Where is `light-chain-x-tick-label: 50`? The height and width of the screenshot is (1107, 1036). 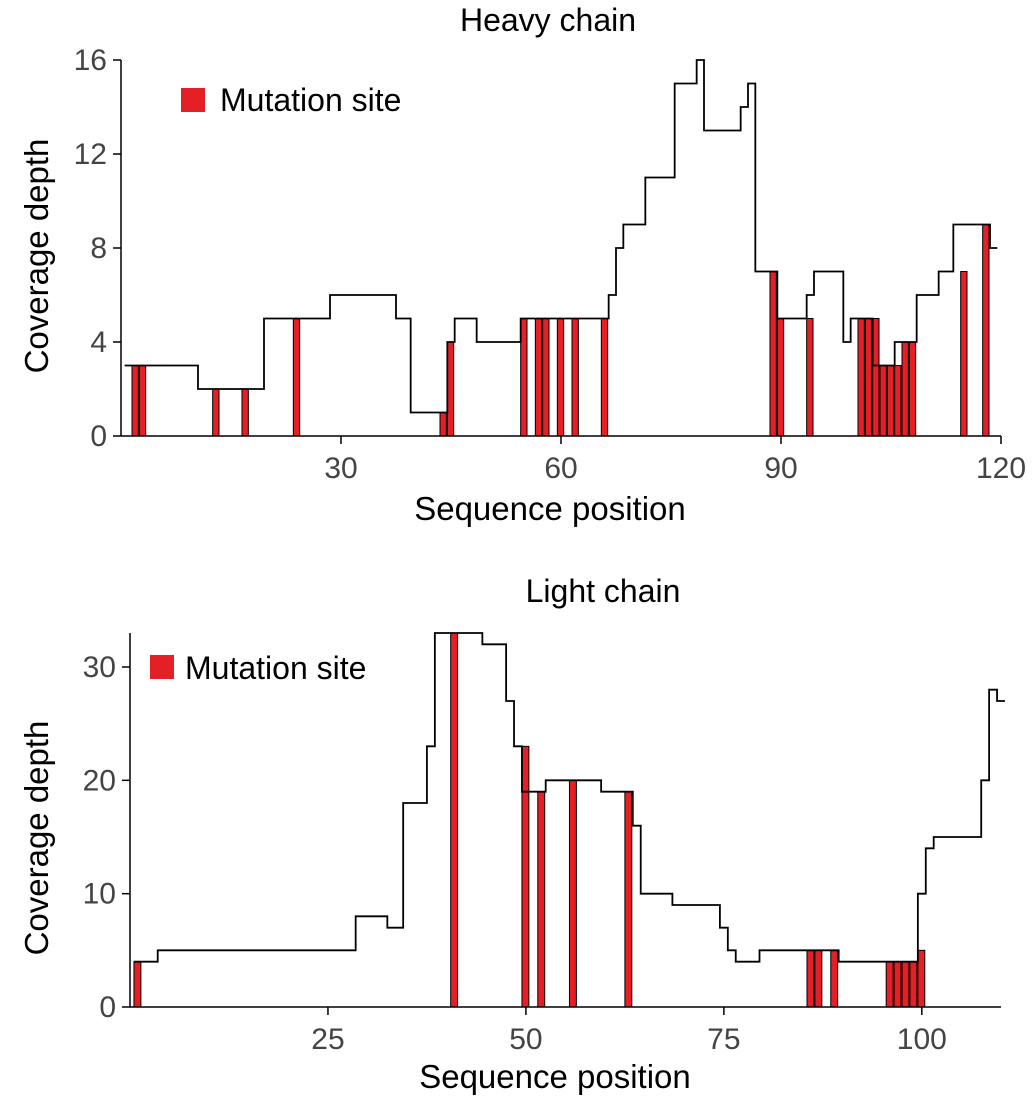
light-chain-x-tick-label: 50 is located at coordinates (525, 1039).